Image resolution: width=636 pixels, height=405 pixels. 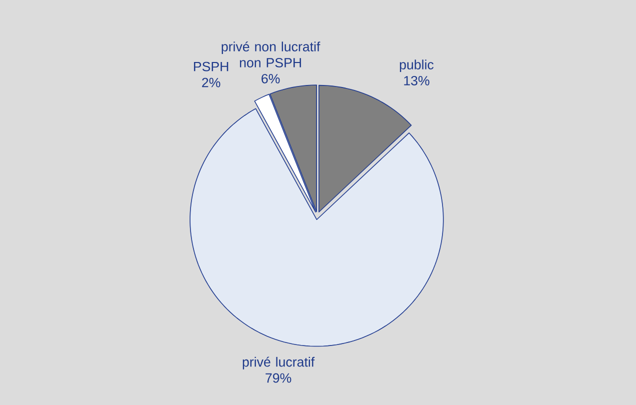 What do you see at coordinates (271, 79) in the screenshot?
I see `data-label: 6%` at bounding box center [271, 79].